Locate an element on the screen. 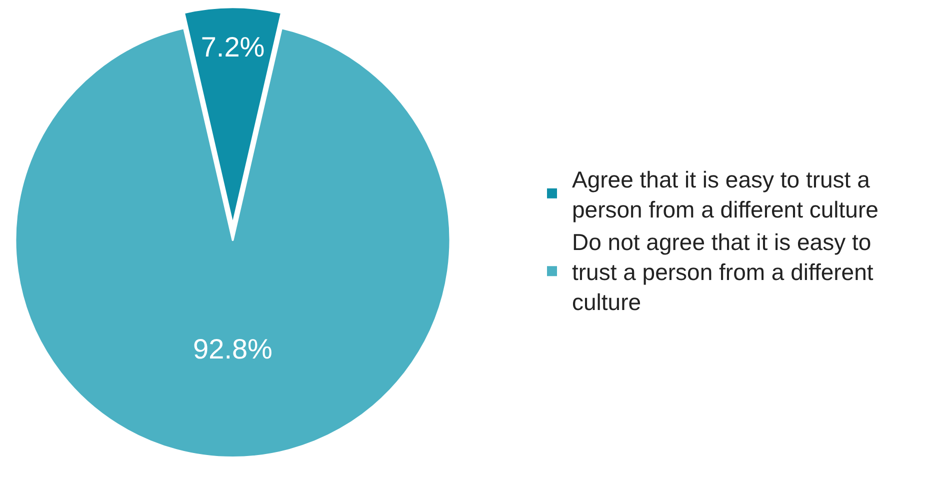 The width and height of the screenshot is (950, 480). data-label: 7.2% is located at coordinates (232, 47).